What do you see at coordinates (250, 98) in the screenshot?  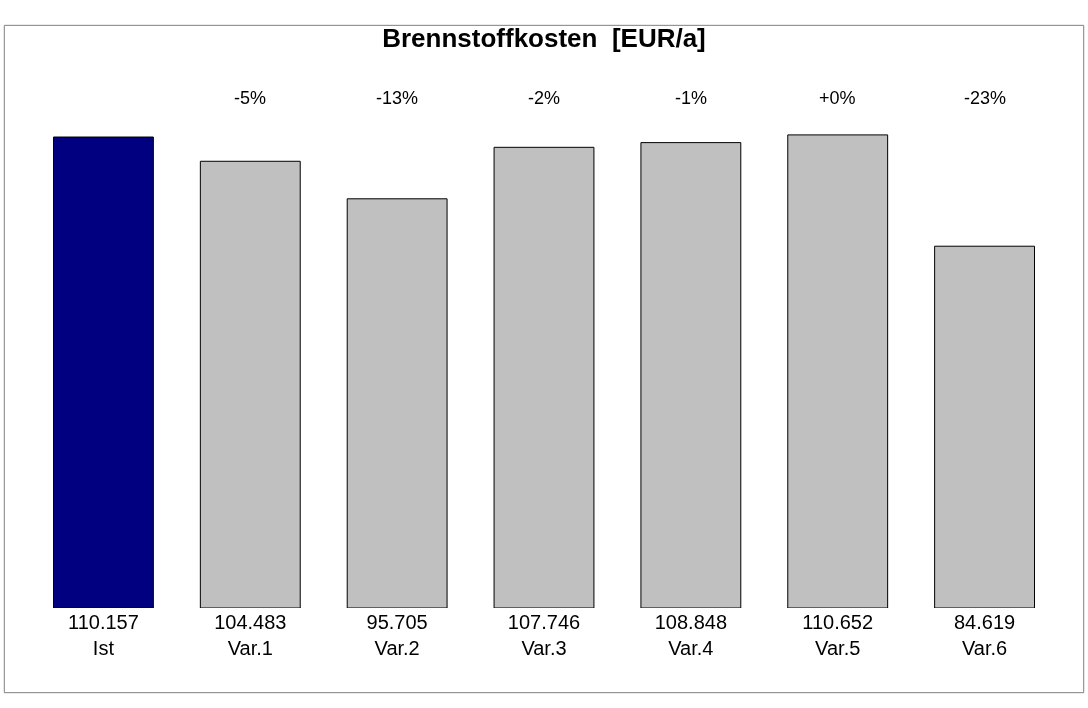 I see `text: -5%` at bounding box center [250, 98].